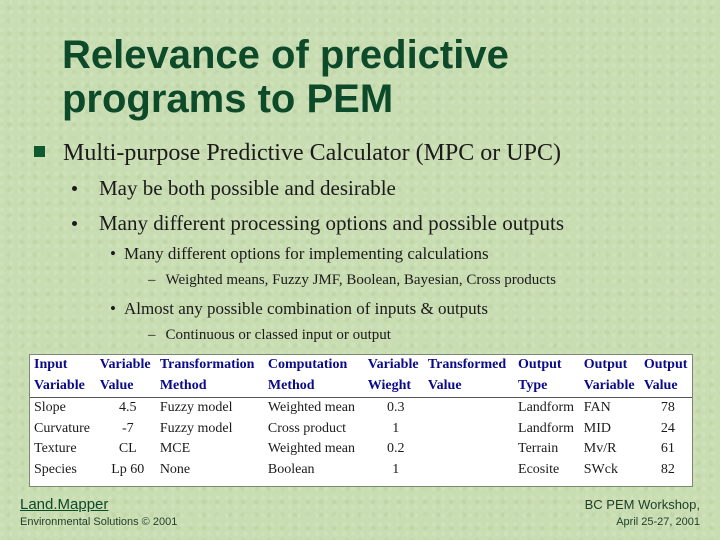  What do you see at coordinates (127, 428) in the screenshot?
I see `table-cell: -7` at bounding box center [127, 428].